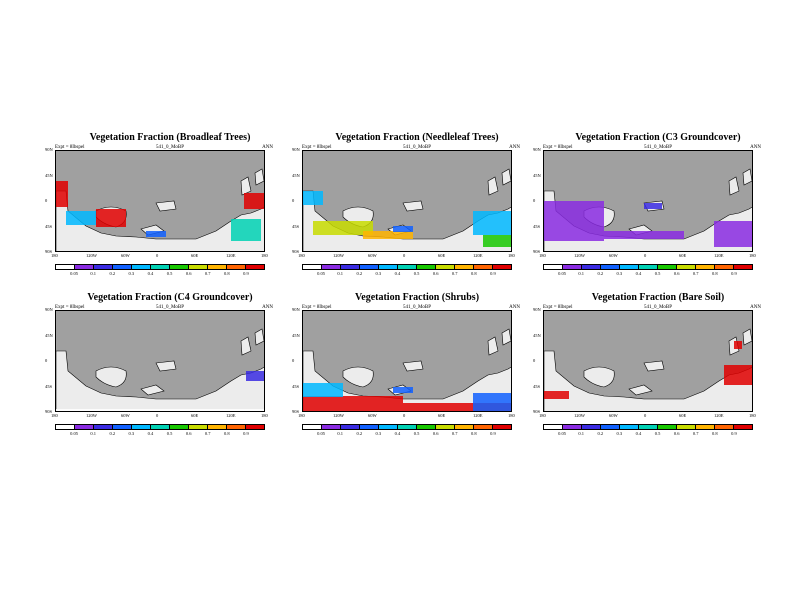  I want to click on colorbar-tick-label: 0.7, so click(695, 273).